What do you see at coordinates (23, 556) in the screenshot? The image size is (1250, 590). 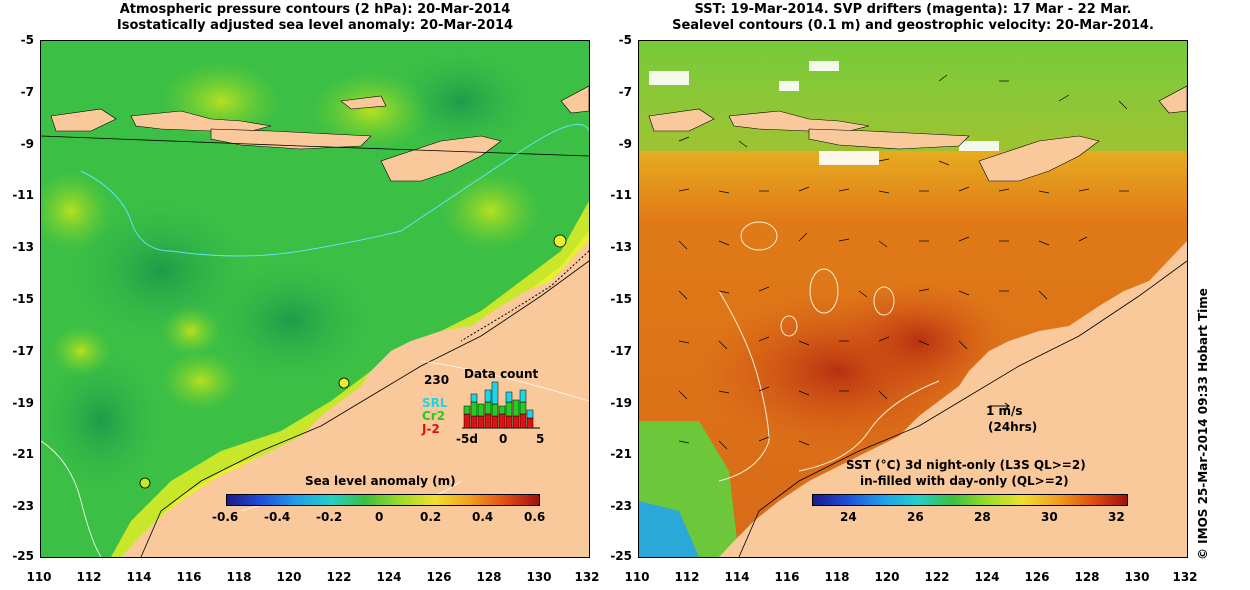 I see `left-ytick: -25` at bounding box center [23, 556].